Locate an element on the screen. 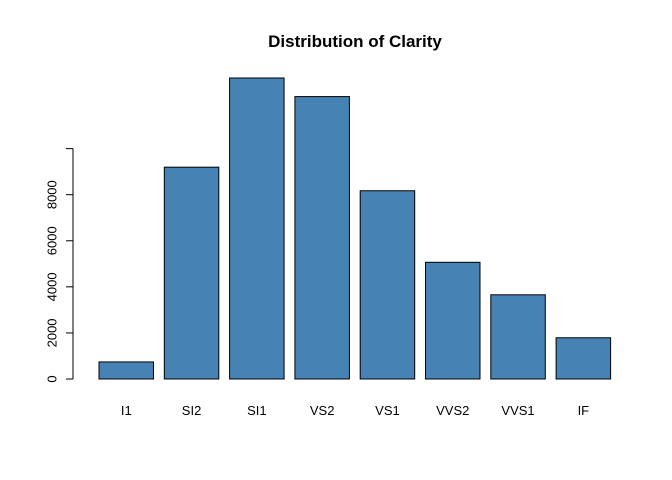 The height and width of the screenshot is (480, 672). x-axis-labels: I1 SI2 SI1 VS2 VS1 VVS2 VVS1 IF is located at coordinates (355, 410).